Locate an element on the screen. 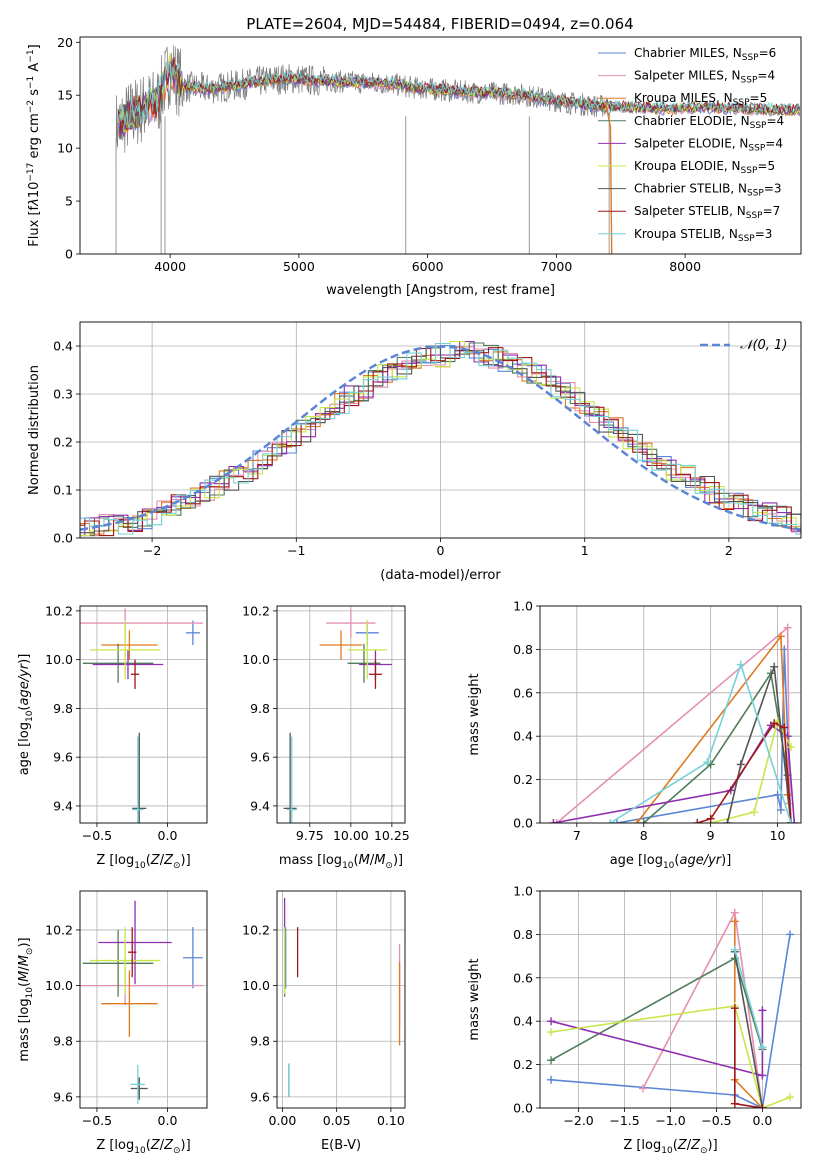 This screenshot has height=1170, width=819. mass_vs_Z-frame is located at coordinates (143, 999).